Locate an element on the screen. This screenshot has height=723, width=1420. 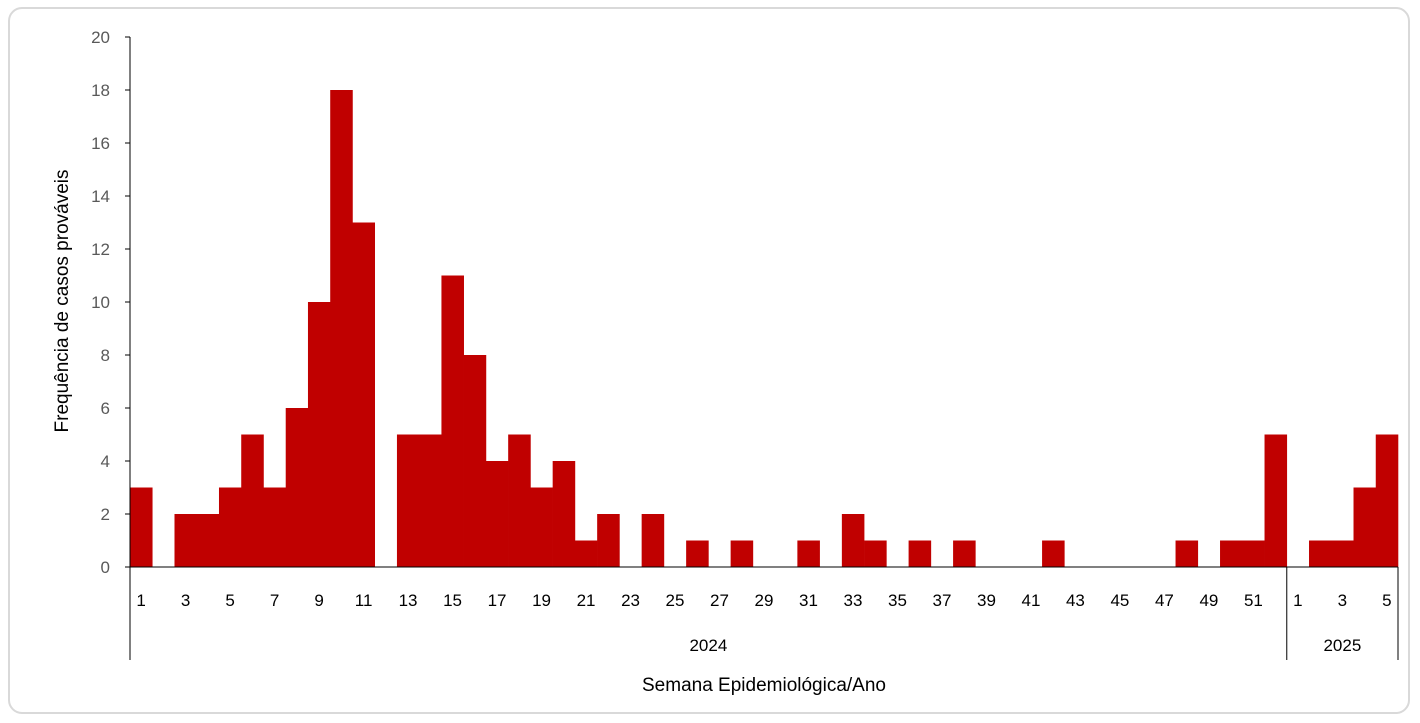
y-tick-label: 14 is located at coordinates (100, 196).